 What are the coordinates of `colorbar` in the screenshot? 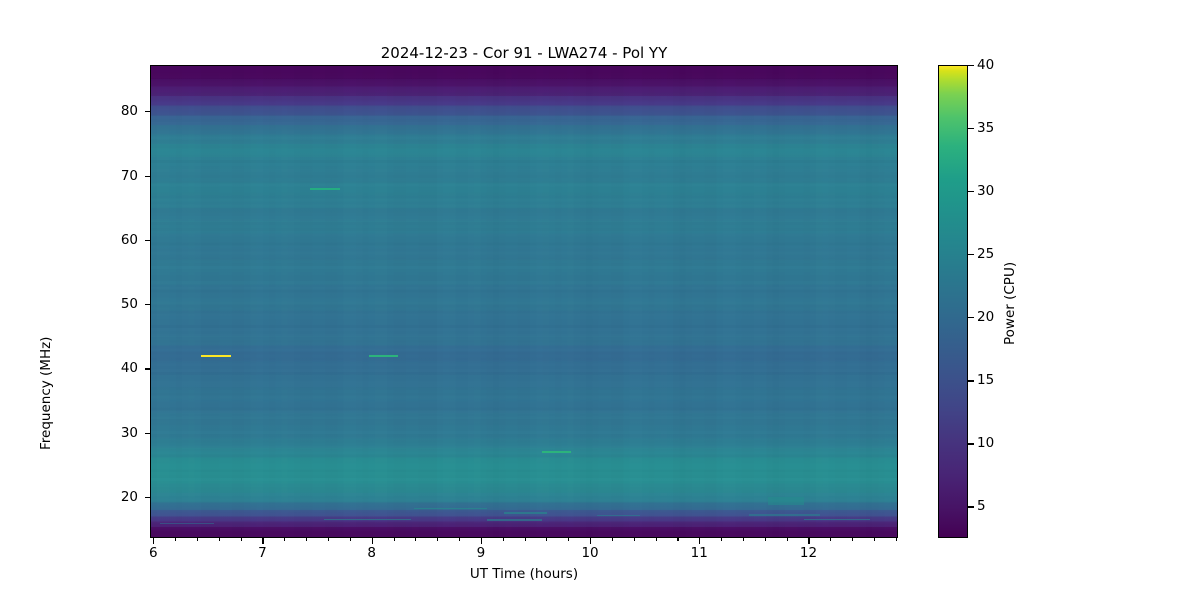 It's located at (953, 301).